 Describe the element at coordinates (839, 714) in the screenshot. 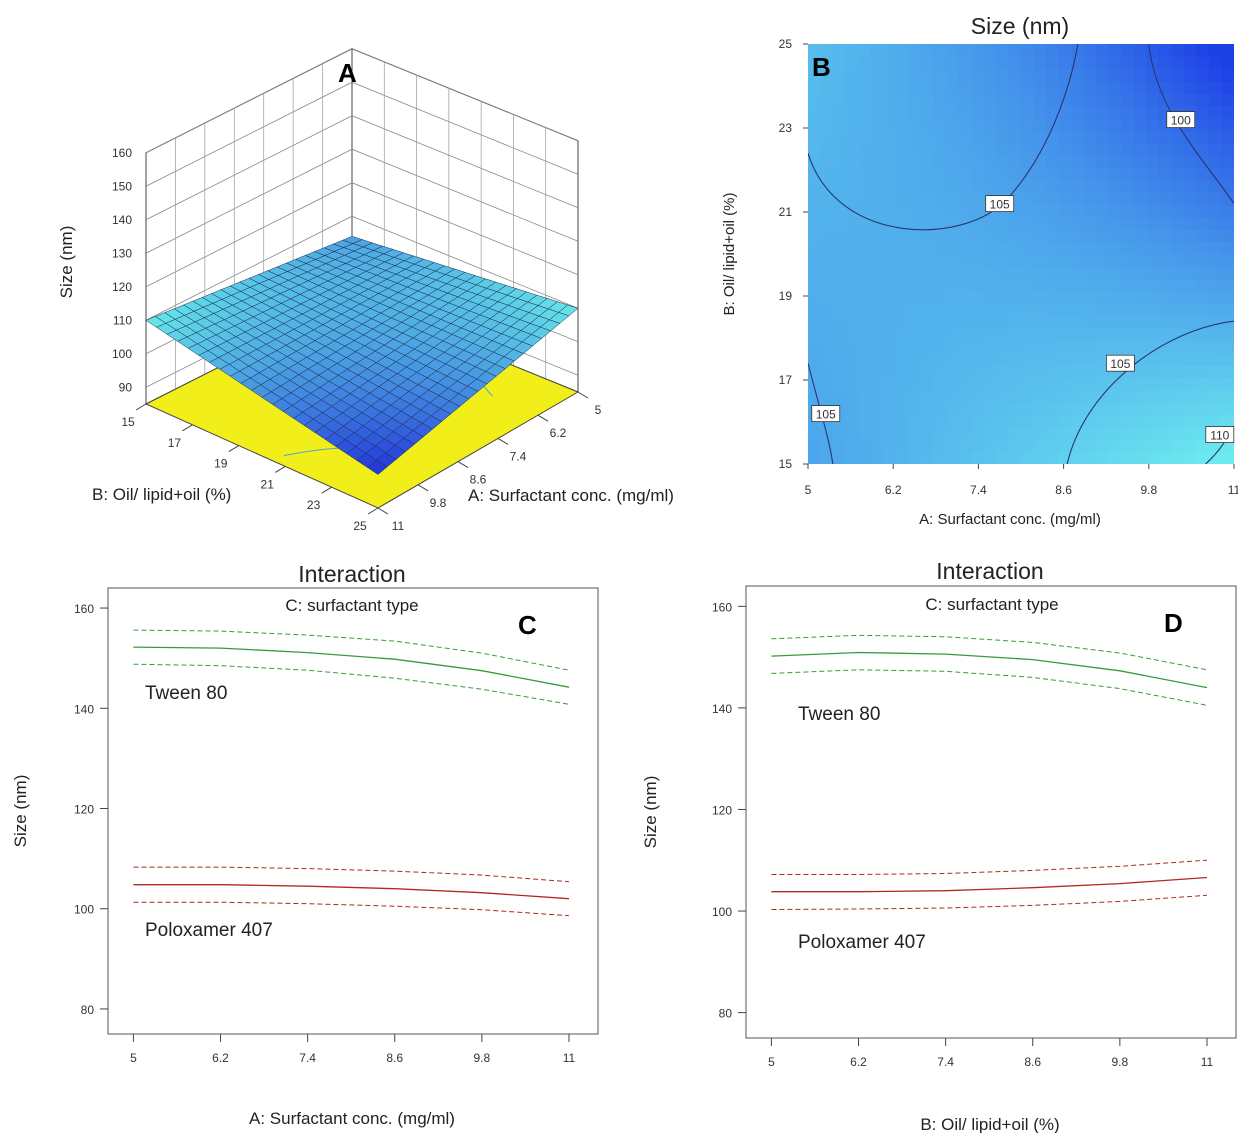

I see `series-label-tween: Tween 80` at that location.